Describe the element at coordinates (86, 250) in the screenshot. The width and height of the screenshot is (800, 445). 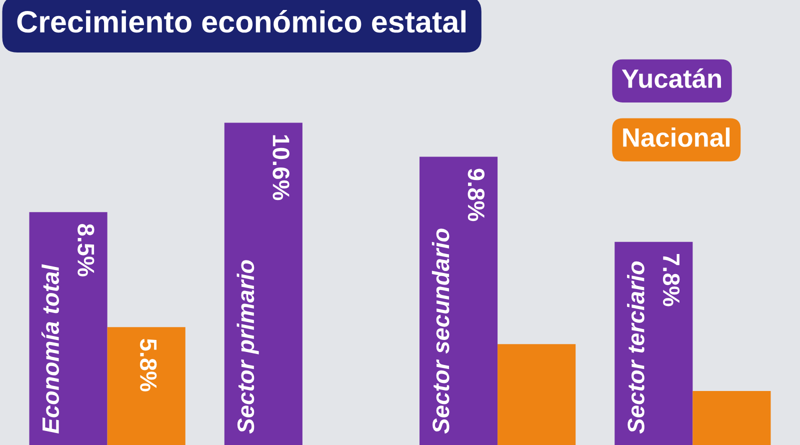
I see `data-label: 8.5%` at that location.